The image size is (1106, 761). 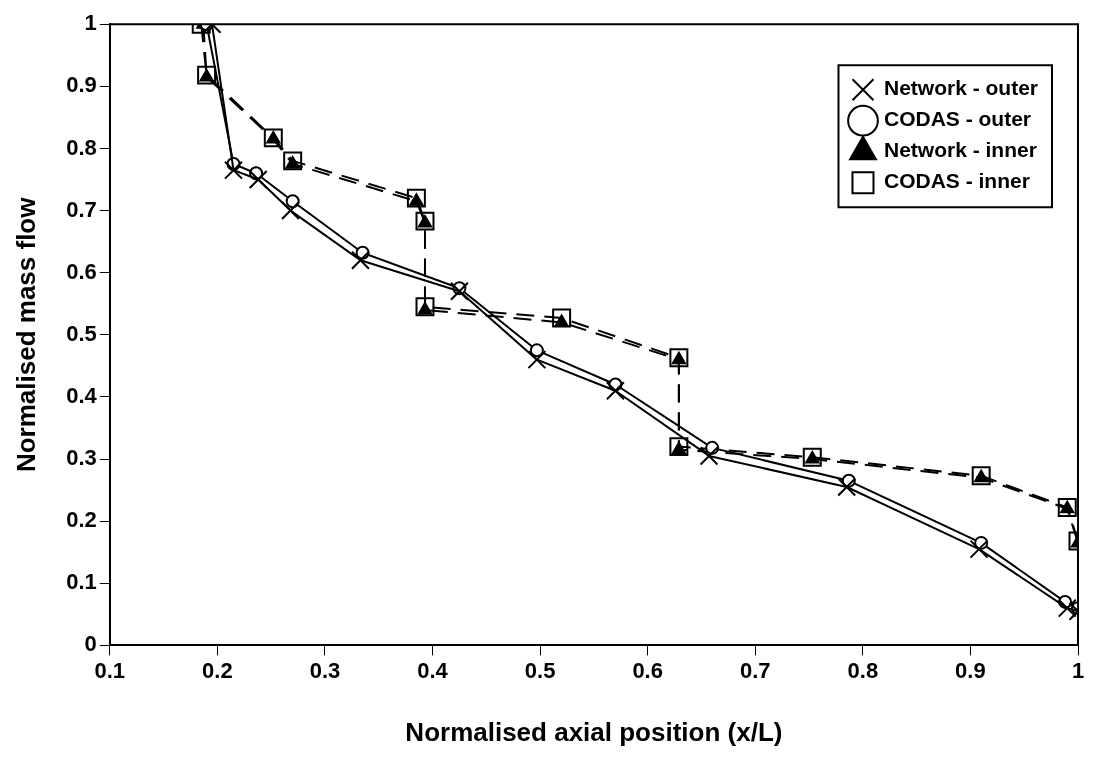 What do you see at coordinates (540, 670) in the screenshot?
I see `x-tick-label: 0.5` at bounding box center [540, 670].